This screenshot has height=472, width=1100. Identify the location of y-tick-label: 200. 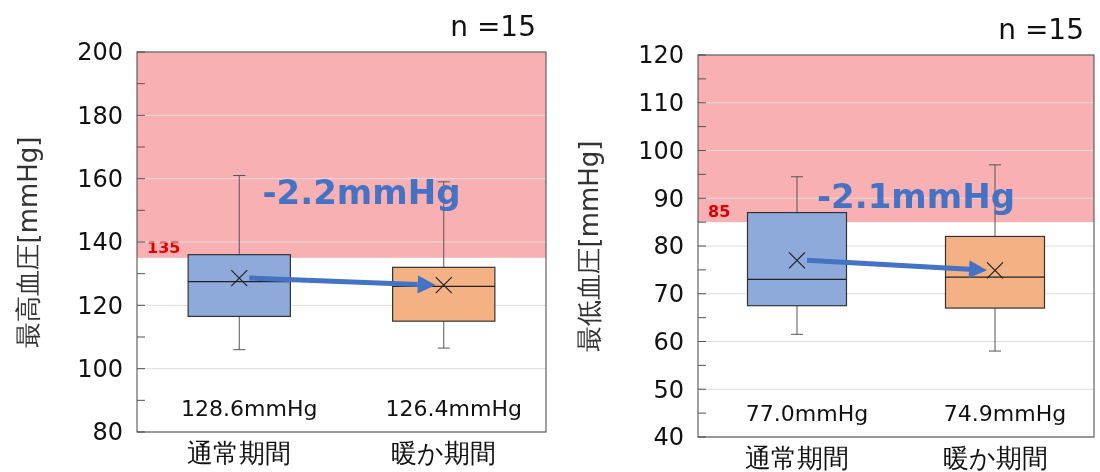
(100, 52).